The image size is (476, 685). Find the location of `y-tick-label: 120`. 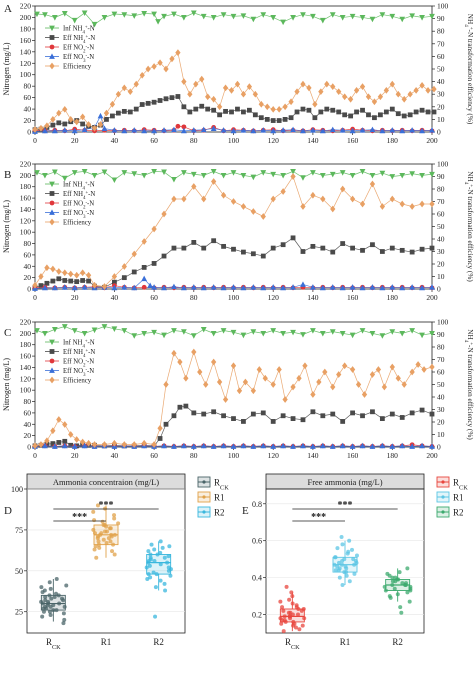

y-tick-label: 120 is located at coordinates (26, 378).